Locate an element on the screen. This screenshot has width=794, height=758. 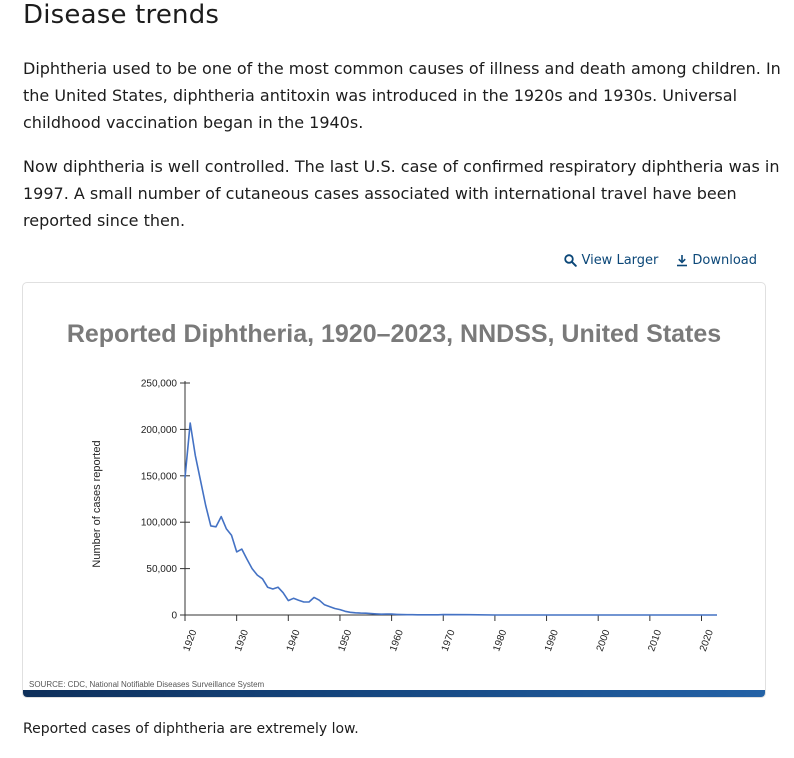
view-larger-link: View Larger is located at coordinates (611, 260).